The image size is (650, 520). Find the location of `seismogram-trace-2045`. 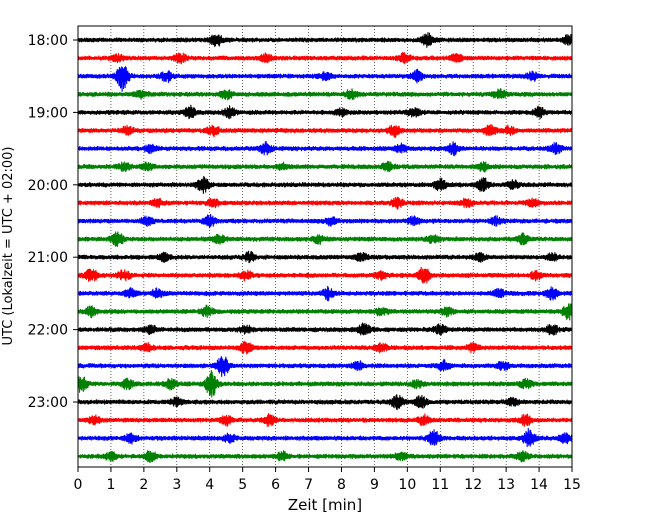

seismogram-trace-2045 is located at coordinates (325, 239).